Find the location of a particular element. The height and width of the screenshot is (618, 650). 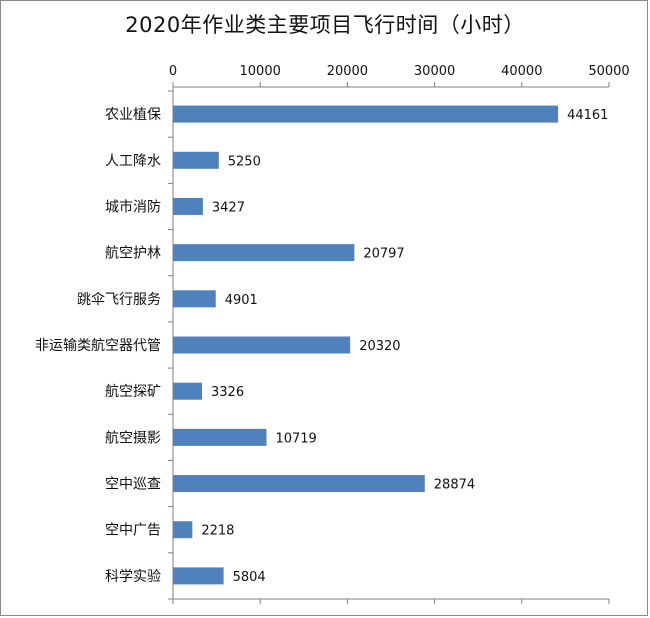

x-tick-label: 0 is located at coordinates (173, 71).